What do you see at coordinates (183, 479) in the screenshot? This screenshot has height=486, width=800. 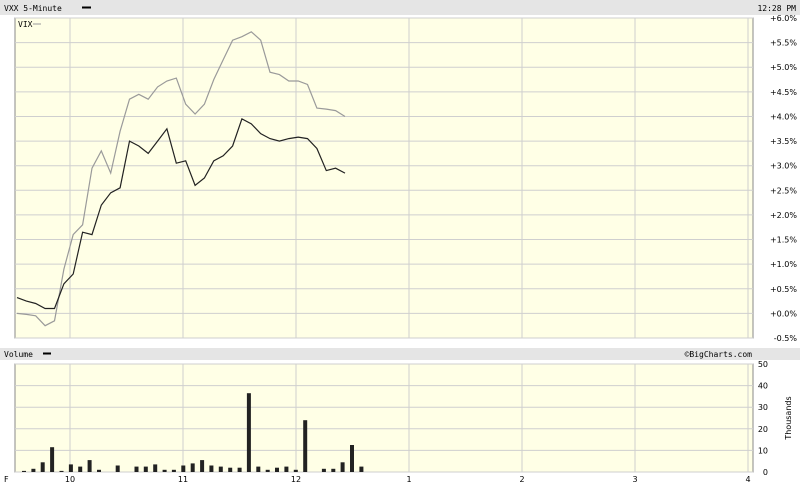 I see `x-tick-label: 11` at bounding box center [183, 479].